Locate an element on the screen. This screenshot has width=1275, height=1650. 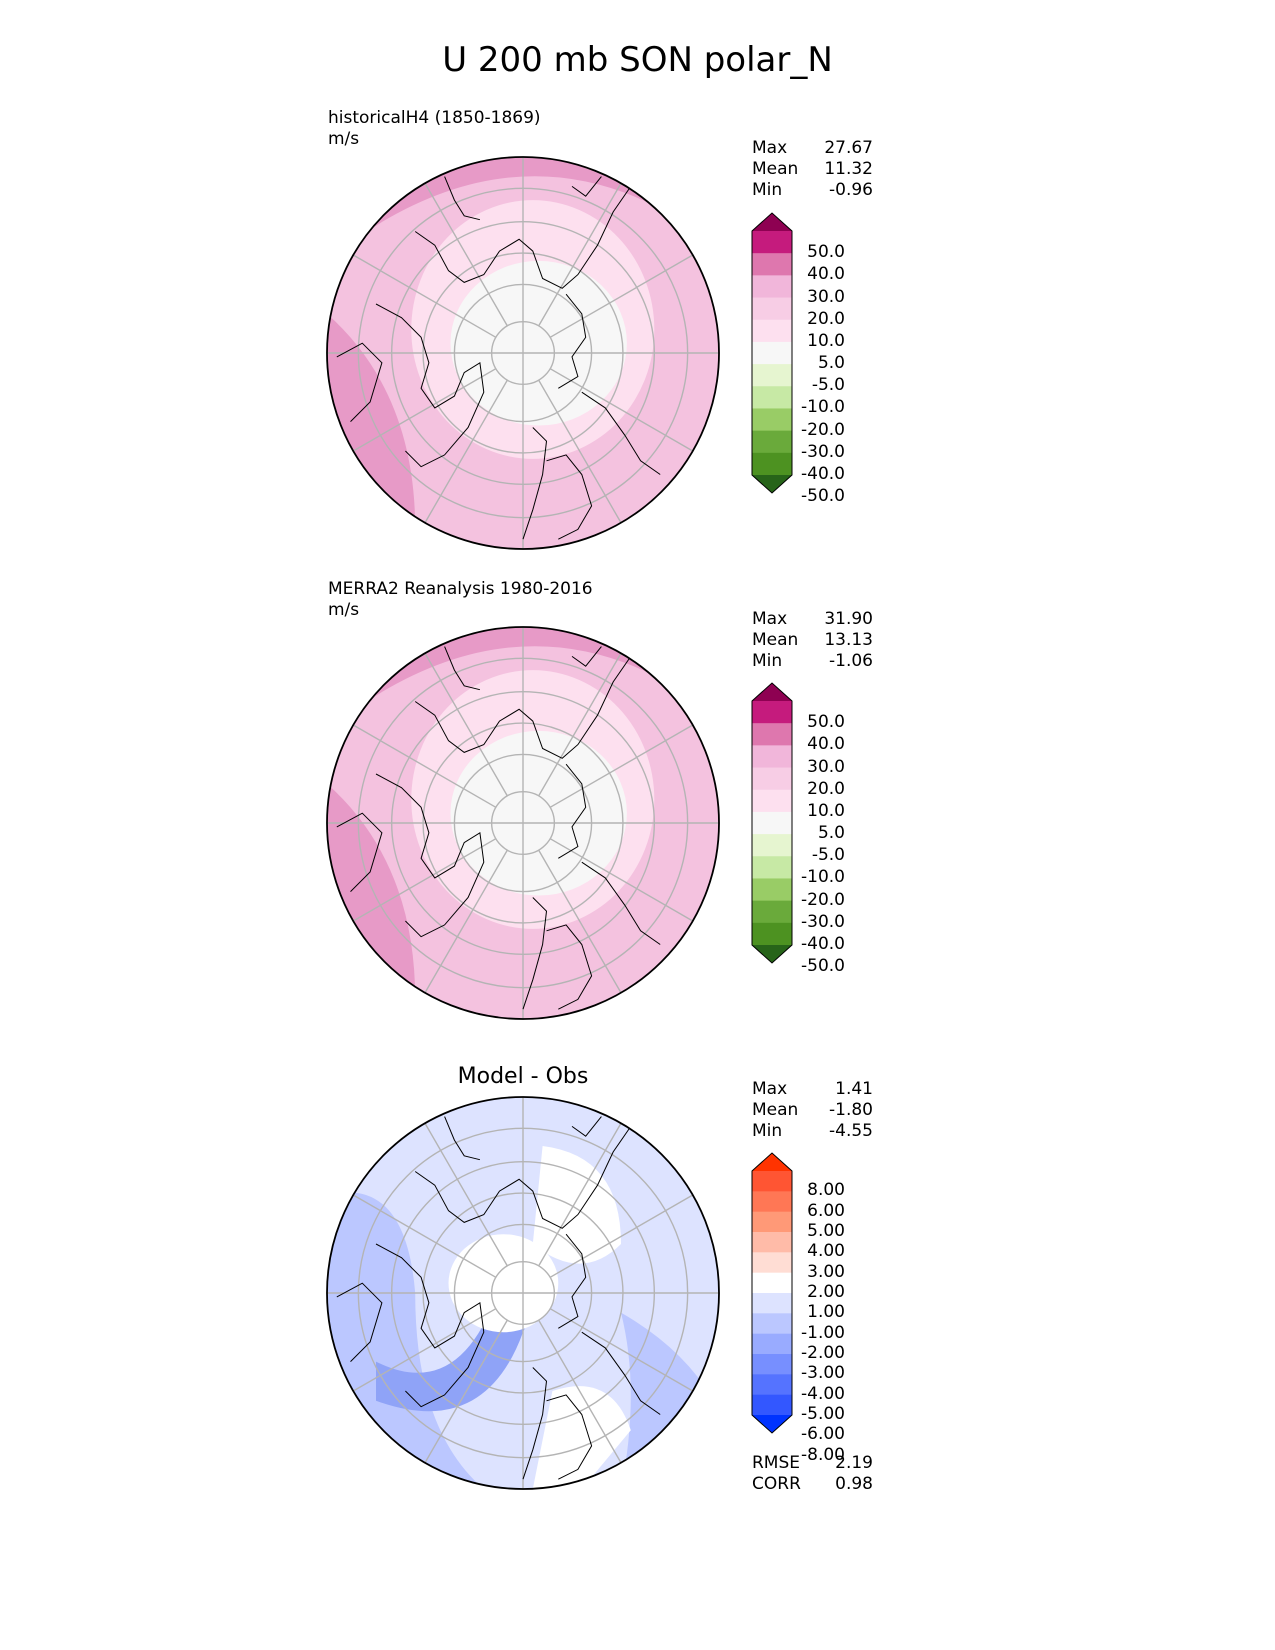
colorbar-tick-label: -4.00 is located at coordinates (823, 1393).